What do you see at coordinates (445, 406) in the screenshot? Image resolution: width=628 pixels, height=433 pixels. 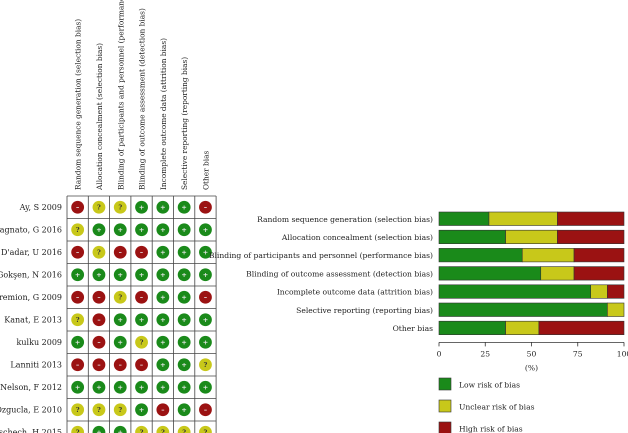 I see `legend-swatch-unclear` at bounding box center [445, 406].